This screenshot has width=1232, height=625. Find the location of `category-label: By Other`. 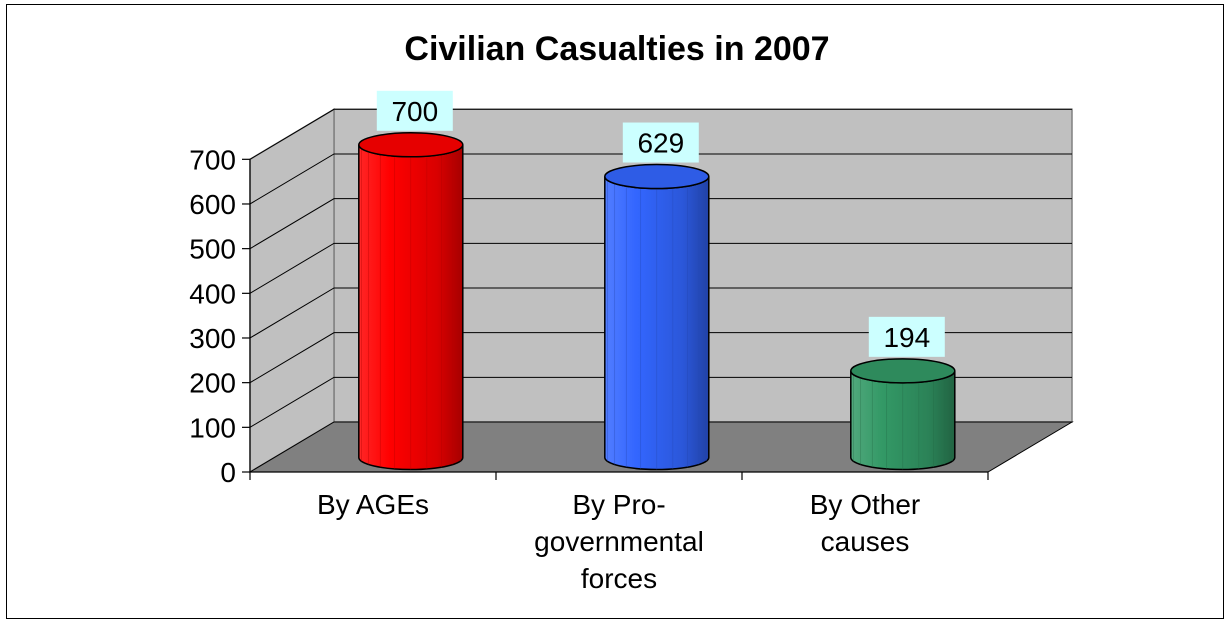

category-label: By Other is located at coordinates (865, 504).